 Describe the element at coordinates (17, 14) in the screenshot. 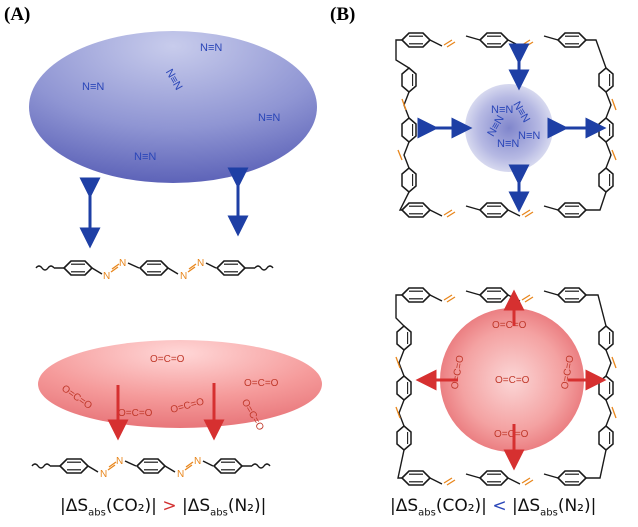

I see `panel-label-a: (A)` at that location.